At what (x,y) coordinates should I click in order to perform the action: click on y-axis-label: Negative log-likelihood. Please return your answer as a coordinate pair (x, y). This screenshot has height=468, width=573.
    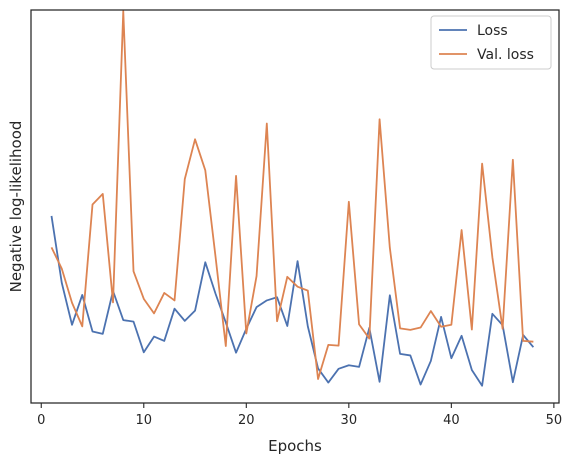
    Looking at the image, I should click on (16, 207).